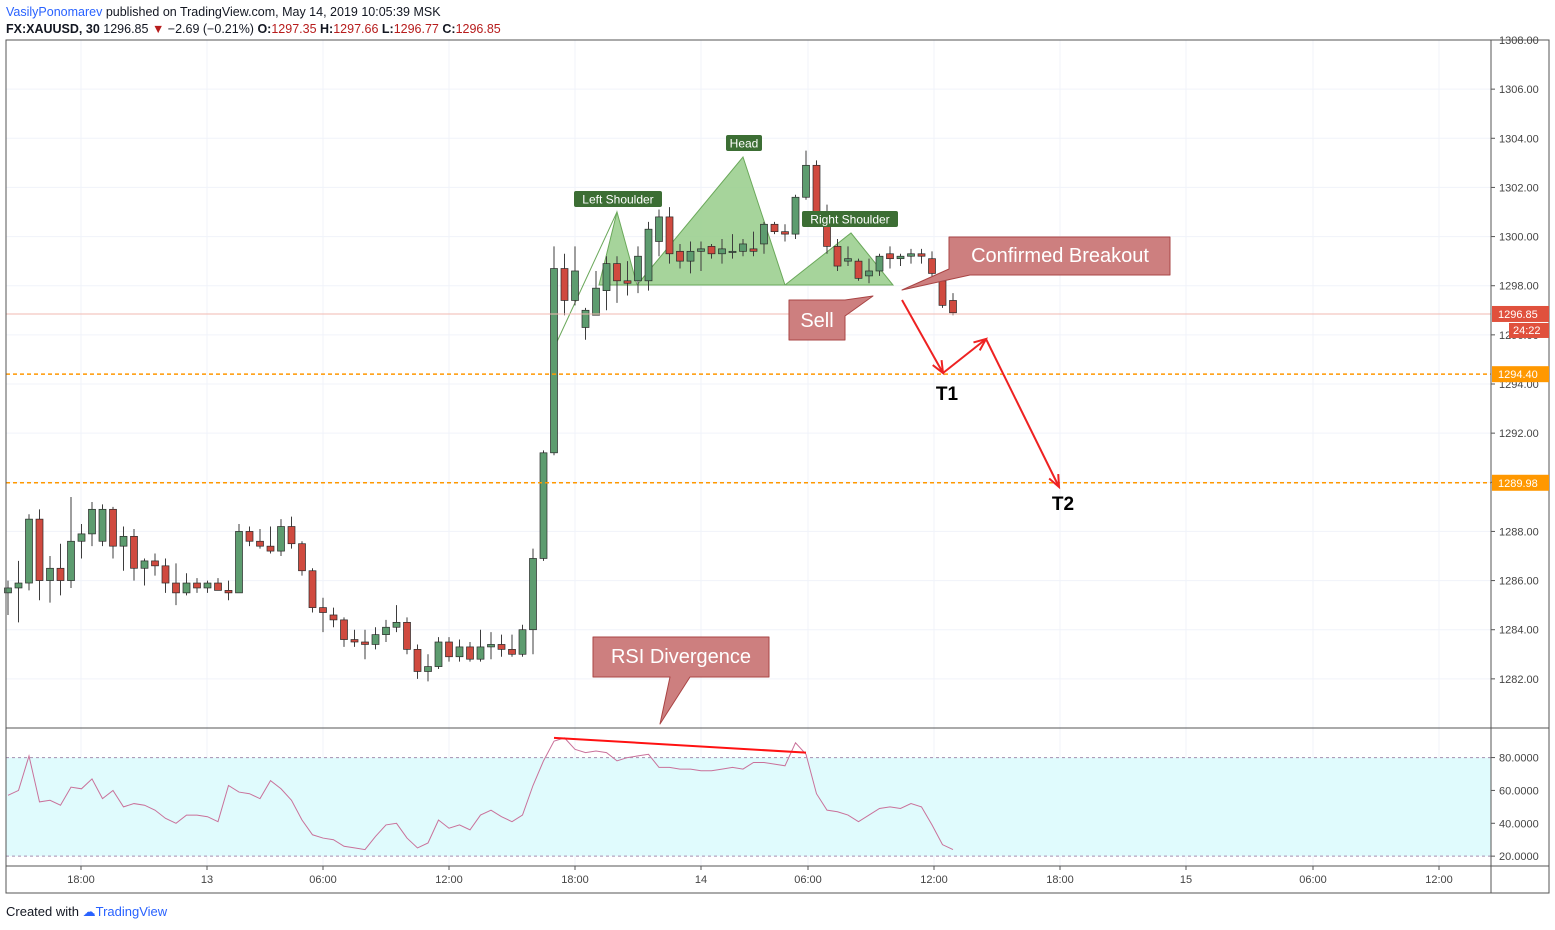 The image size is (1555, 930). What do you see at coordinates (53, 29) in the screenshot?
I see `symbol-label: FX:XAUUSD, 30` at bounding box center [53, 29].